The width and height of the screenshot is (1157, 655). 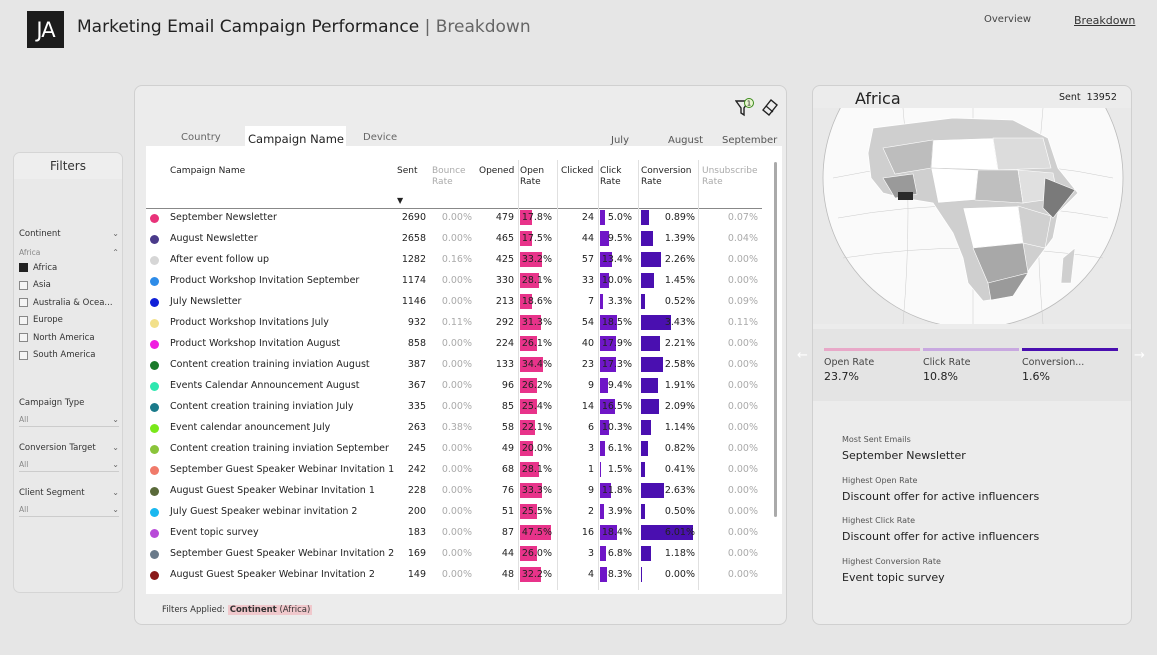 I want to click on highlight-value: September Newsletter, so click(x=904, y=455).